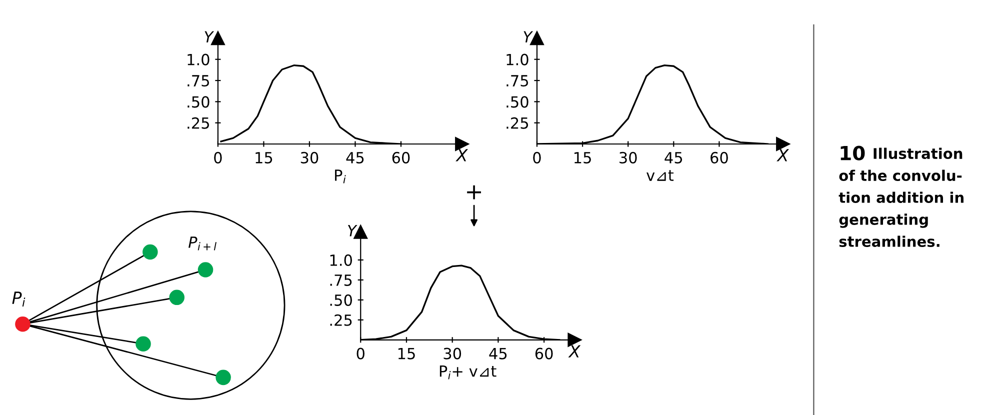  What do you see at coordinates (883, 221) in the screenshot?
I see `text: generating` at bounding box center [883, 221].